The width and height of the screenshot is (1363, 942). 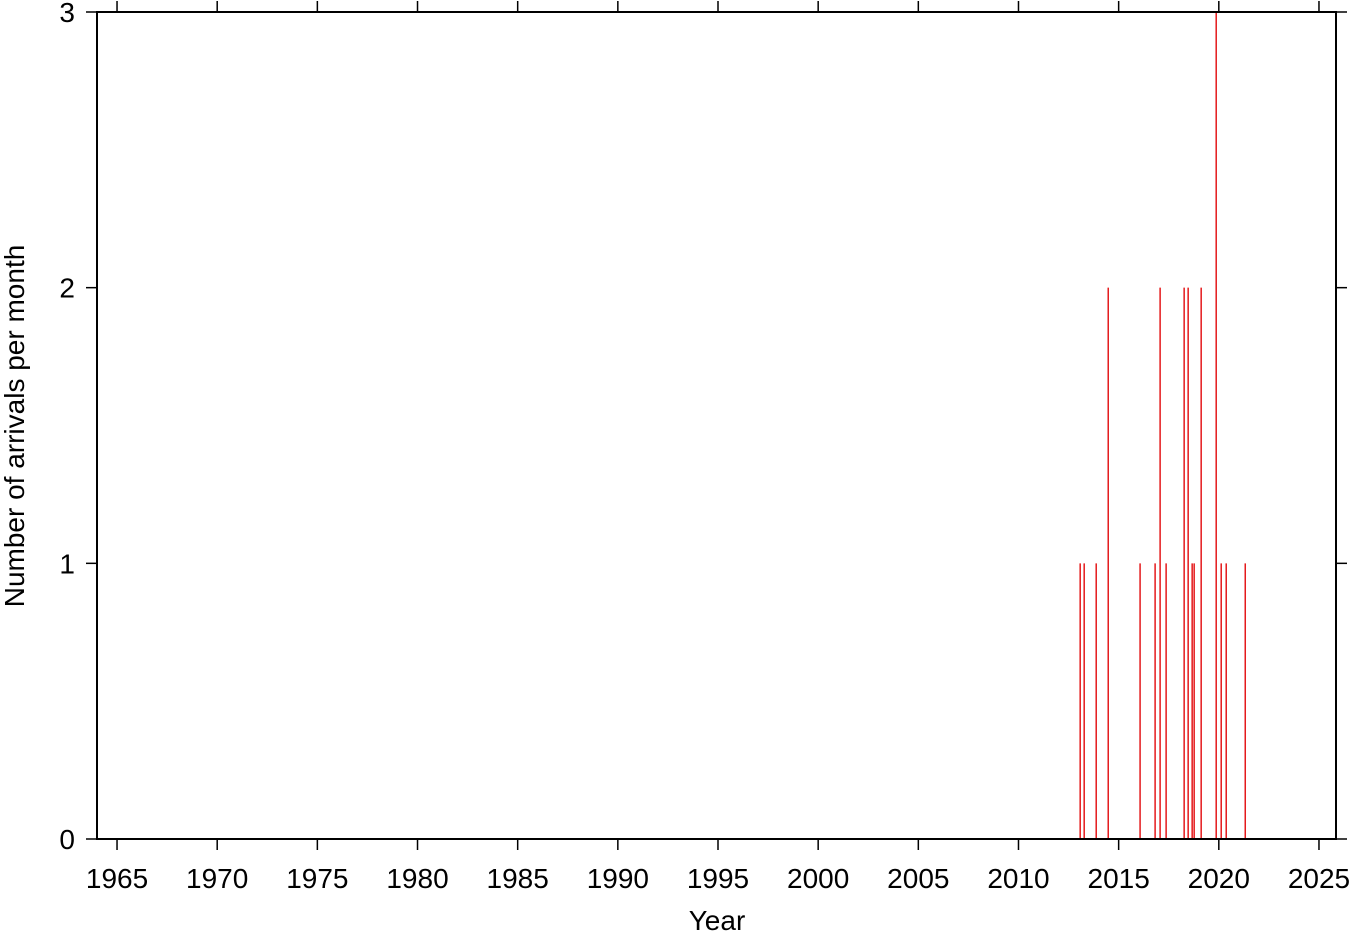 What do you see at coordinates (518, 878) in the screenshot?
I see `x-tick-label: 1985` at bounding box center [518, 878].